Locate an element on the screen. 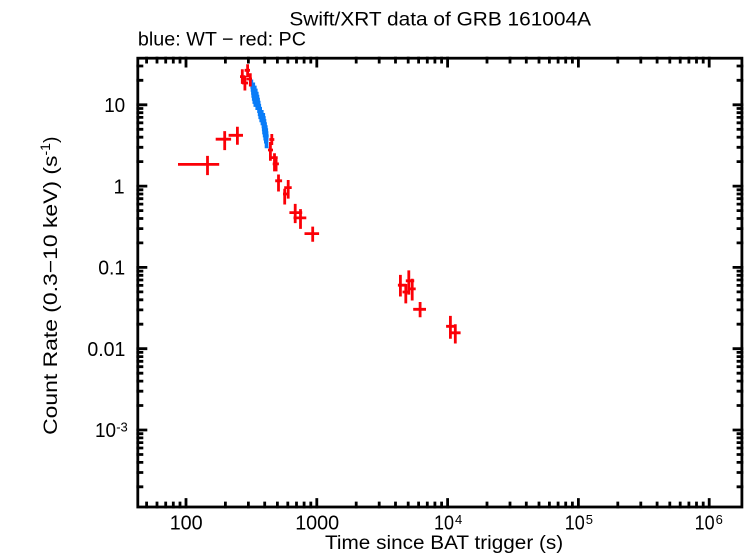 This screenshot has width=746, height=558. svg-text: -3 is located at coordinates (122, 427).